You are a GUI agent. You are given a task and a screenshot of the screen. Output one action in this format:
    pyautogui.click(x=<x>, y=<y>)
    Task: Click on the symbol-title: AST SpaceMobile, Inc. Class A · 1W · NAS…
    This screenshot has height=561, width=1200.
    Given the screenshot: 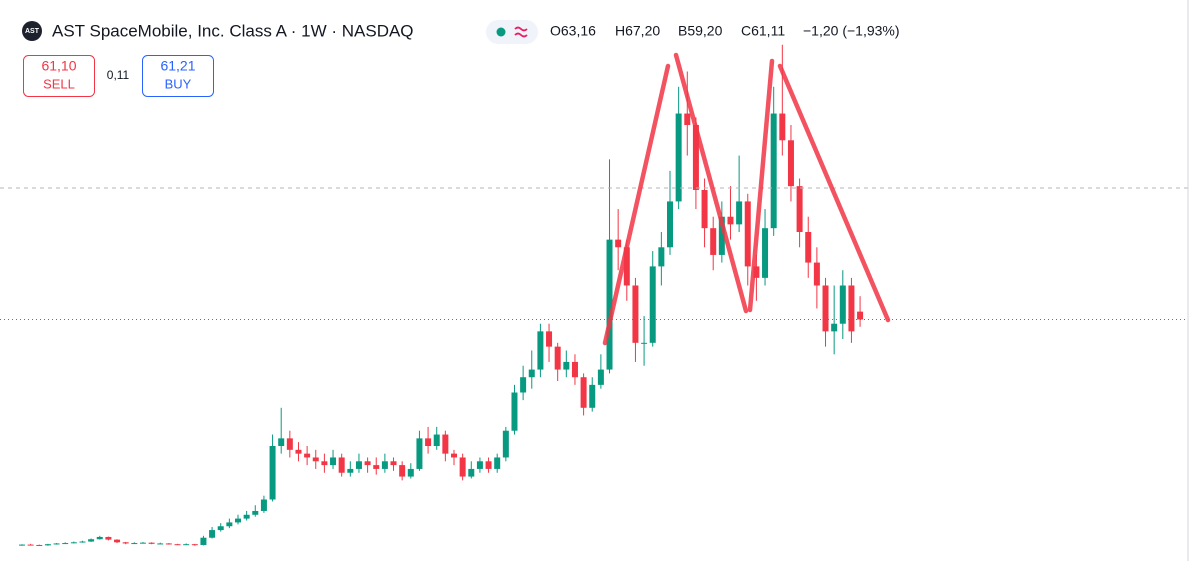 What is the action you would take?
    pyautogui.click(x=233, y=30)
    